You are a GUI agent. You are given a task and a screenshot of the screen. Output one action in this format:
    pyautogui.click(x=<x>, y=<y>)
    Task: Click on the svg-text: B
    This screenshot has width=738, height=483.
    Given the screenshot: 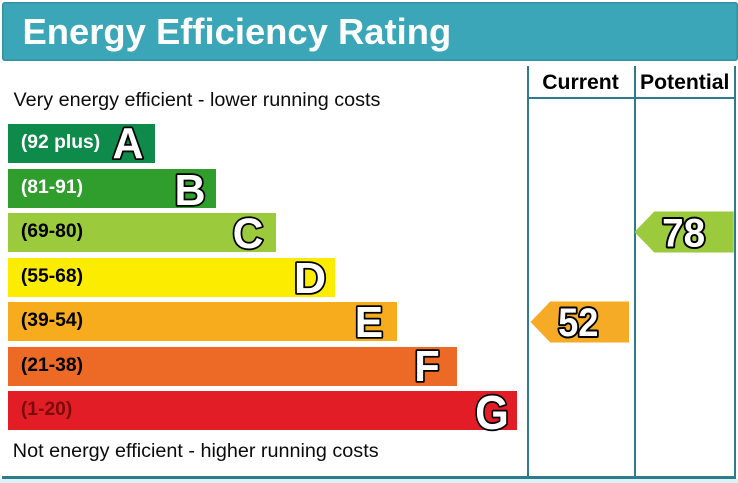 What is the action you would take?
    pyautogui.click(x=189, y=191)
    